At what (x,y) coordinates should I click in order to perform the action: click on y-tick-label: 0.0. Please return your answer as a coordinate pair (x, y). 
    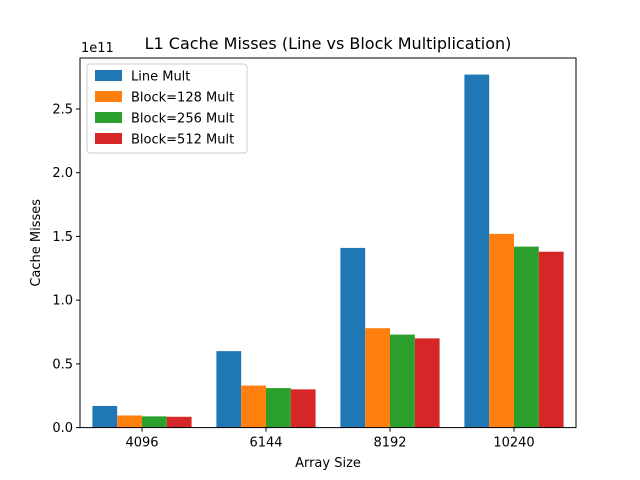
    Looking at the image, I should click on (62, 428).